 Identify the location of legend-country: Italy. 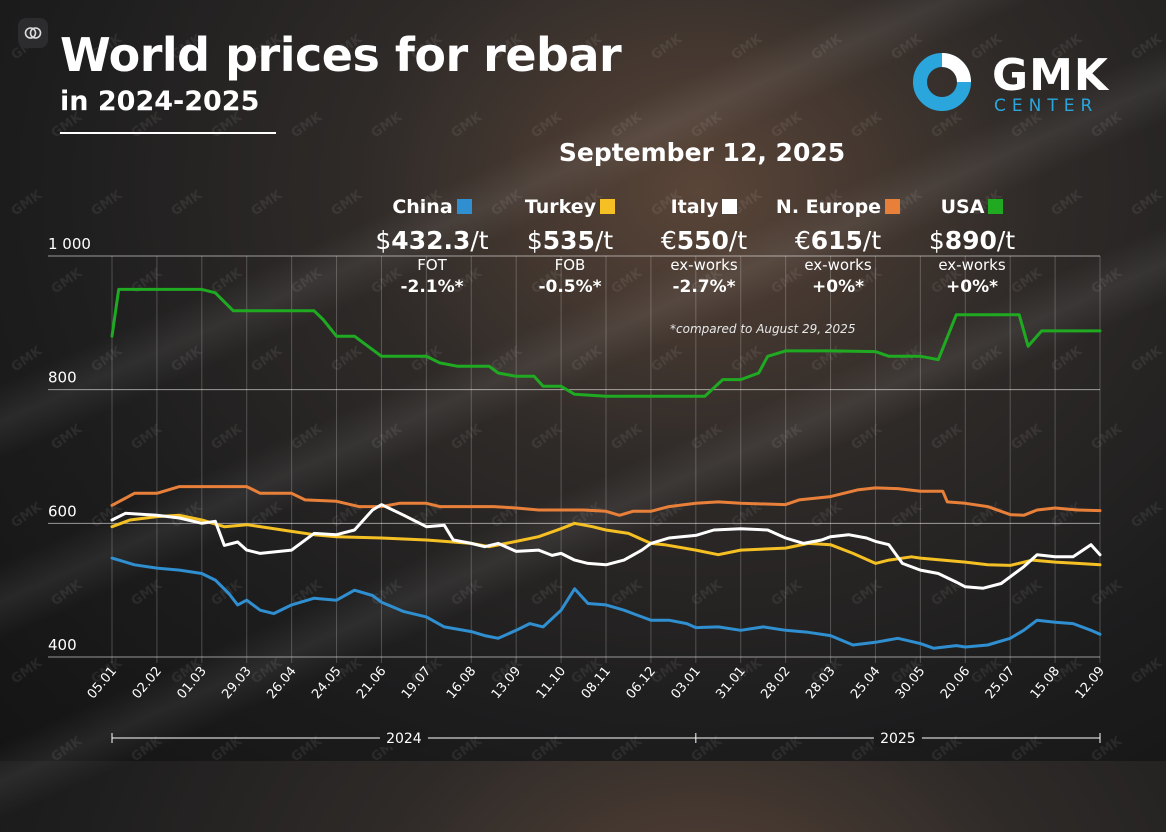
(704, 207).